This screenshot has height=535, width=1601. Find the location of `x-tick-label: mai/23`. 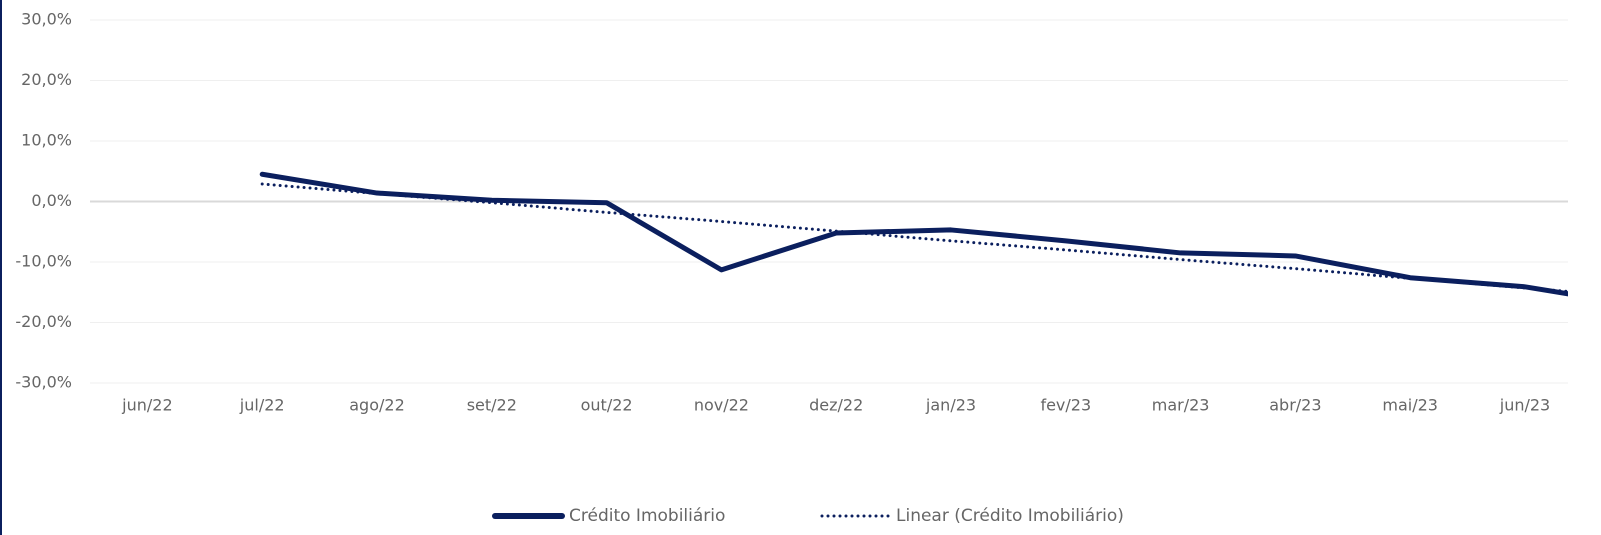

x-tick-label: mai/23 is located at coordinates (1410, 405).